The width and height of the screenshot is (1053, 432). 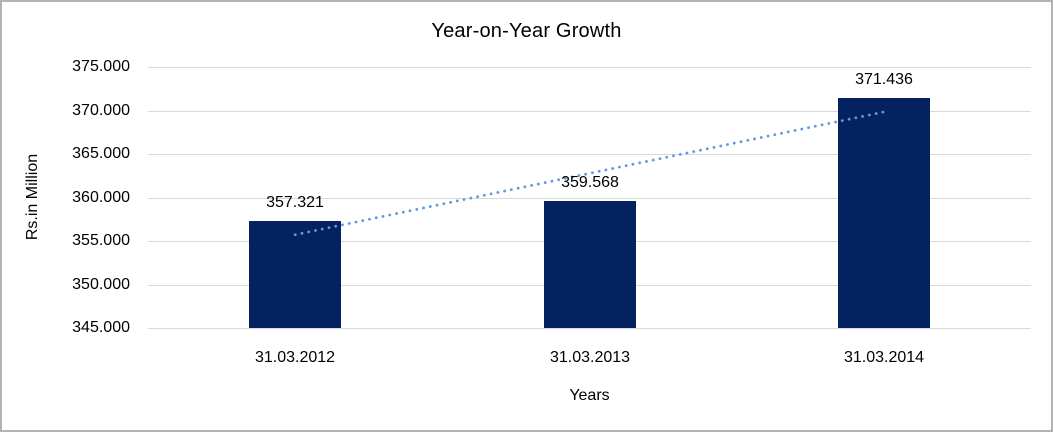 I want to click on y-tick-label: 360.000, so click(x=101, y=197).